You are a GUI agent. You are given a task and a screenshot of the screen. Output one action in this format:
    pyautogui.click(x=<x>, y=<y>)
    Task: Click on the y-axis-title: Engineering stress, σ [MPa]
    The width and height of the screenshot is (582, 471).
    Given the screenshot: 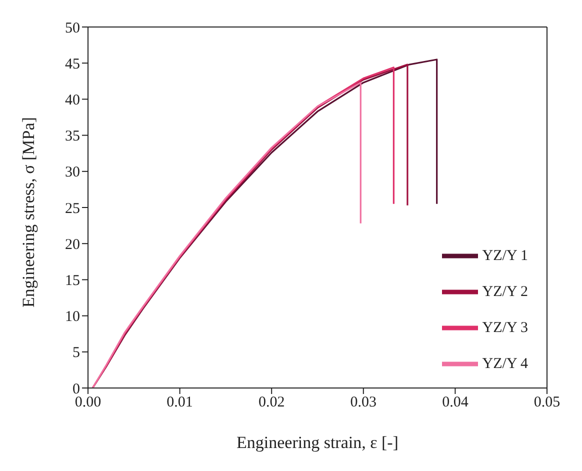 What is the action you would take?
    pyautogui.click(x=28, y=212)
    